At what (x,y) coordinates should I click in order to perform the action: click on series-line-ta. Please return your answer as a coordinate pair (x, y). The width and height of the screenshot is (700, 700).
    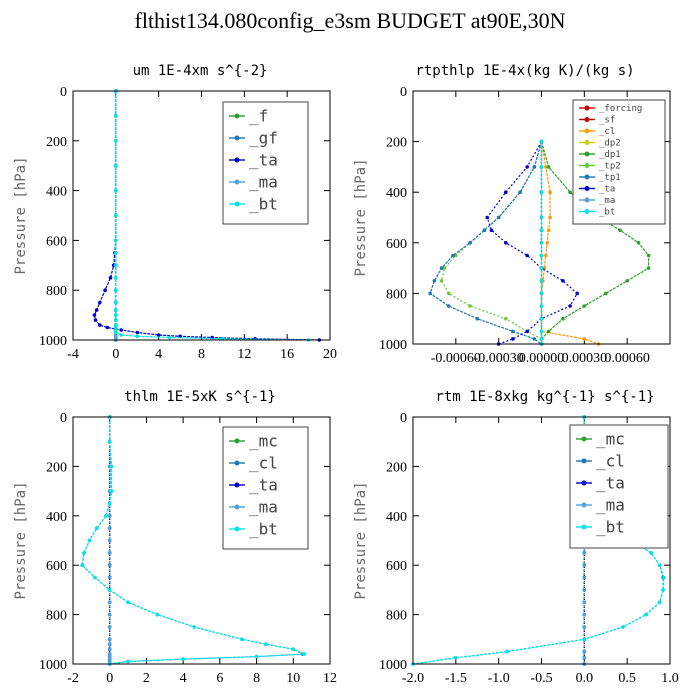
    Looking at the image, I should click on (206, 216).